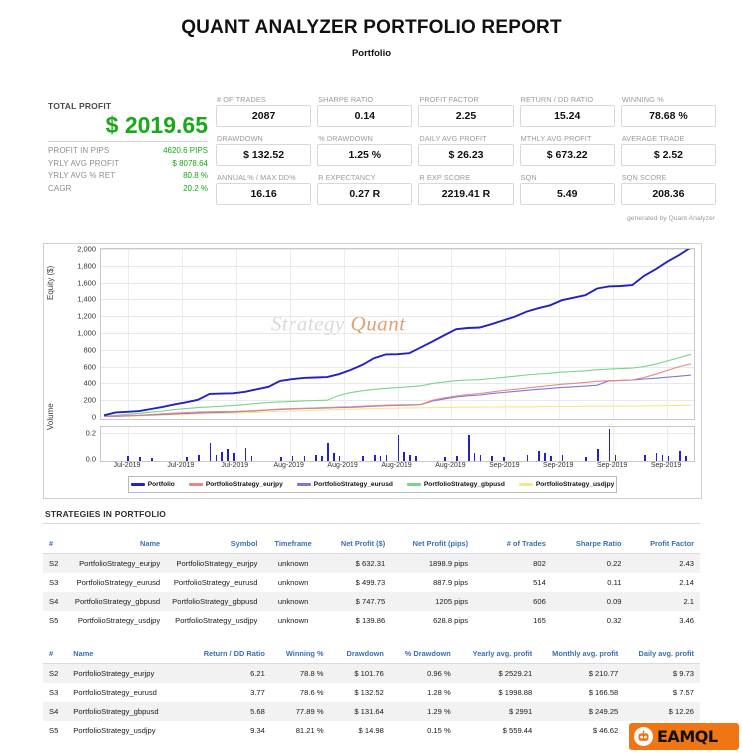  I want to click on legend-item: Portfolio, so click(152, 484).